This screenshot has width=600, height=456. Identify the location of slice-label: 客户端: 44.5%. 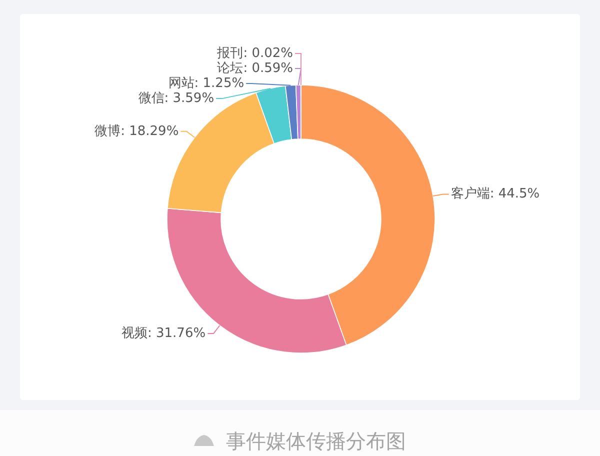
(495, 194).